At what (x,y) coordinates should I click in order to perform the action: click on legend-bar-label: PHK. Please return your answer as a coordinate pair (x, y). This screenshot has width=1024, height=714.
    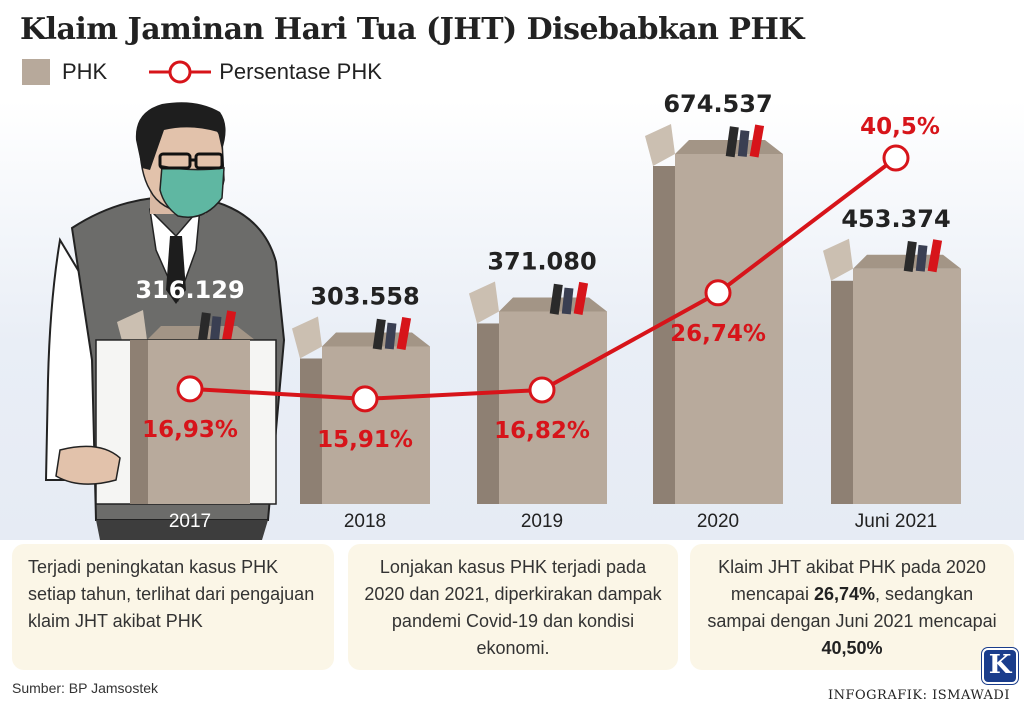
    Looking at the image, I should click on (85, 71).